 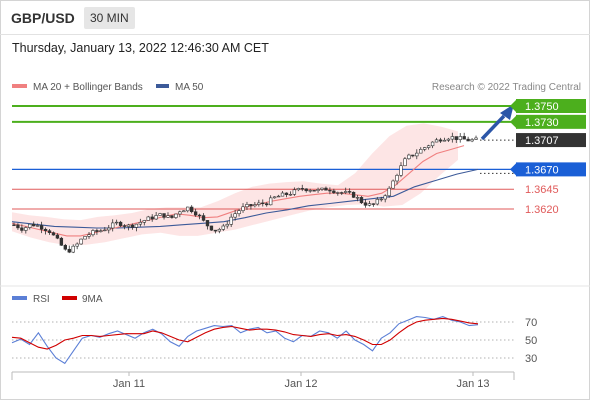 What do you see at coordinates (513, 169) in the screenshot?
I see `support-label-pointer` at bounding box center [513, 169].